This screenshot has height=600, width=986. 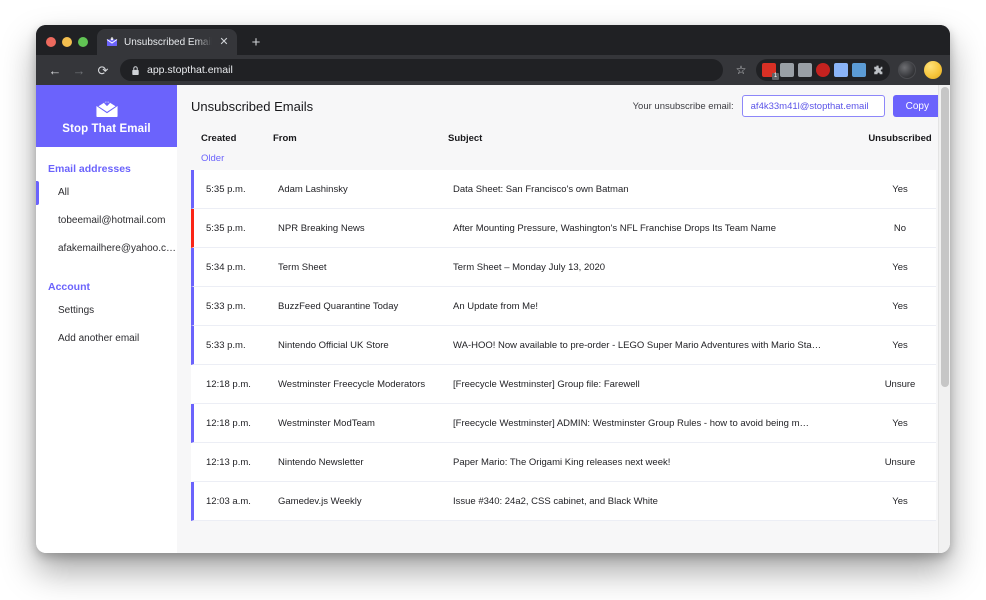 I want to click on copy-button: Copy, so click(x=917, y=106).